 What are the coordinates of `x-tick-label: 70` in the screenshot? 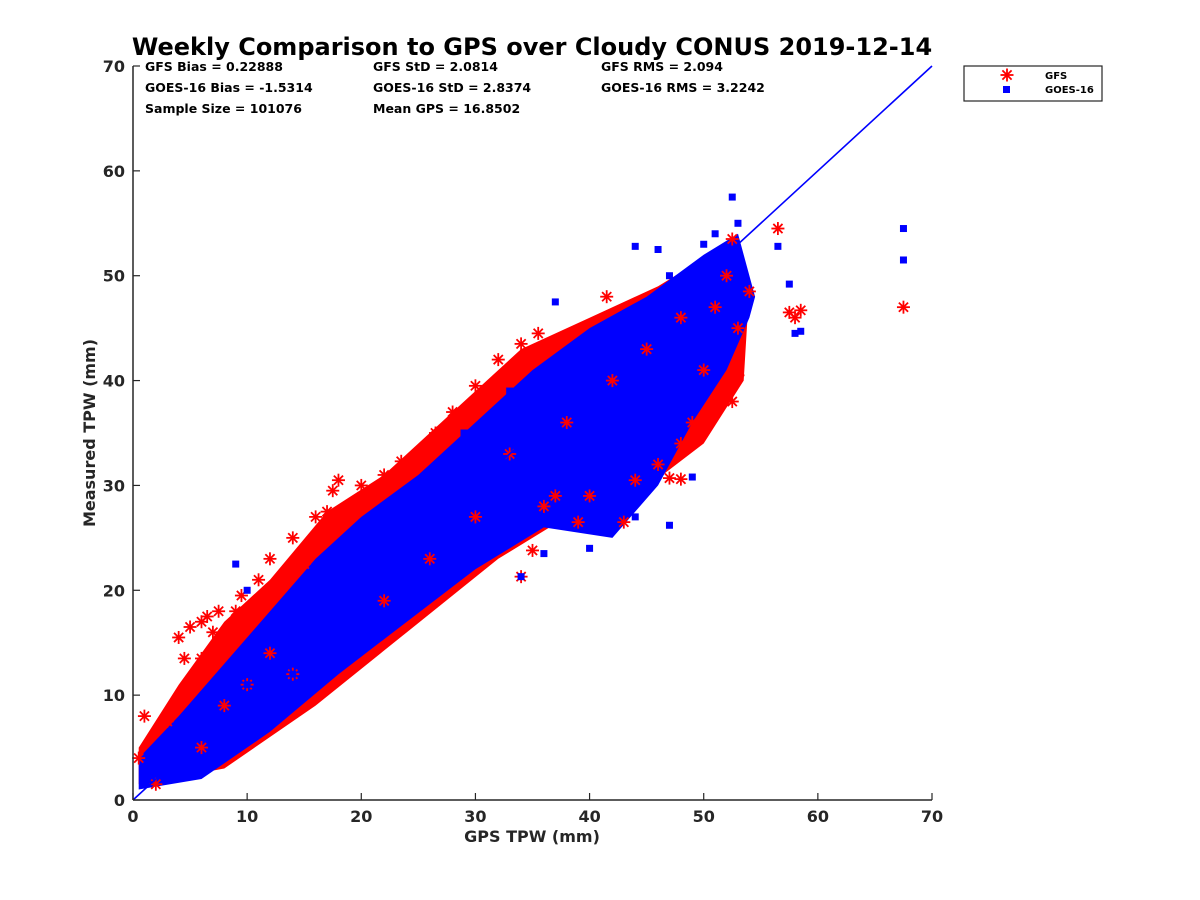 It's located at (932, 816).